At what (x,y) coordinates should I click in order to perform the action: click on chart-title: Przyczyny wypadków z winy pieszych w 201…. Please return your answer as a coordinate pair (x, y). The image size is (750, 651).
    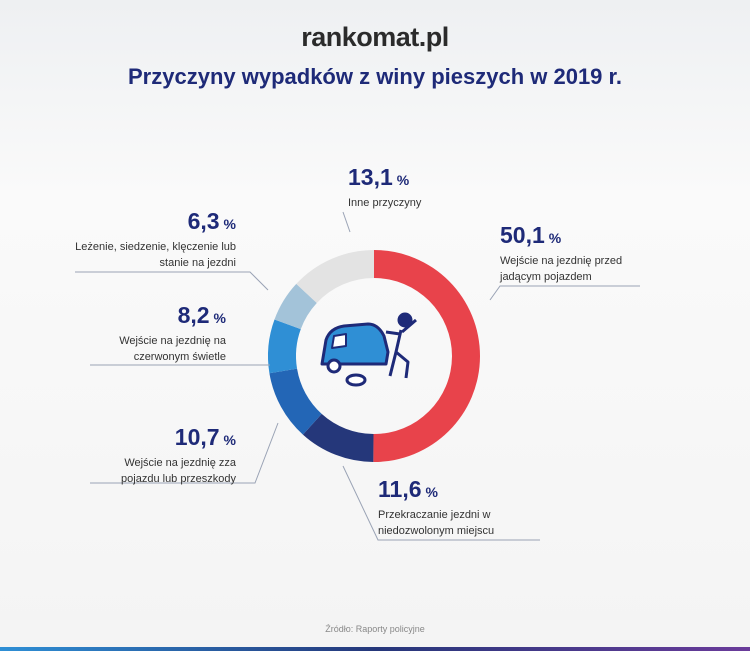
    Looking at the image, I should click on (375, 76).